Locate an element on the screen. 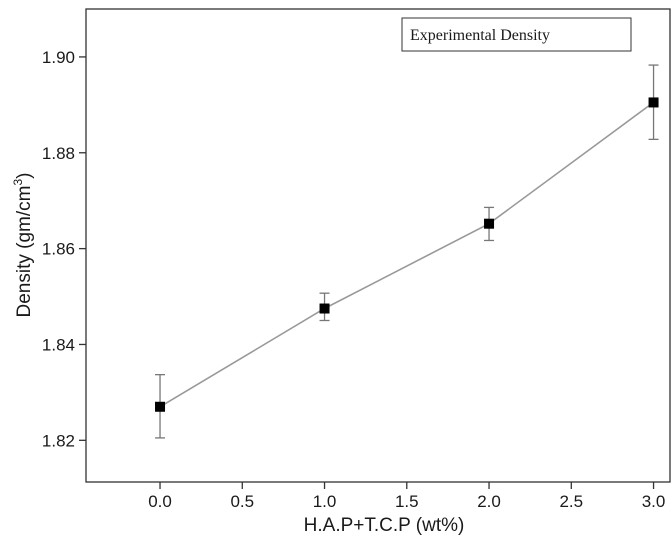  y-axis-title: Density (gm/cm3) is located at coordinates (23, 245).